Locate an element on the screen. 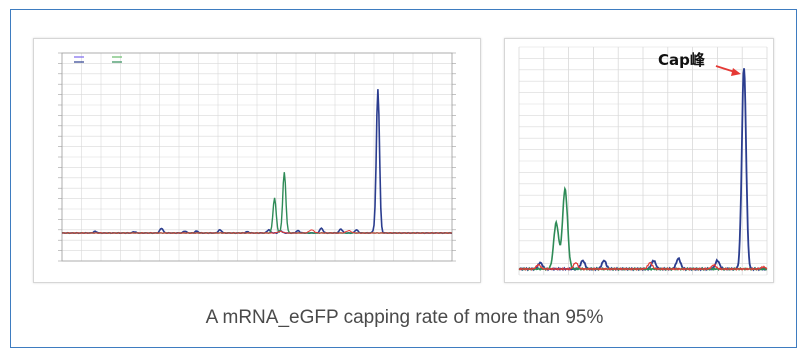 This screenshot has width=809, height=359. cap-peak-label: Cap峰 is located at coordinates (682, 60).